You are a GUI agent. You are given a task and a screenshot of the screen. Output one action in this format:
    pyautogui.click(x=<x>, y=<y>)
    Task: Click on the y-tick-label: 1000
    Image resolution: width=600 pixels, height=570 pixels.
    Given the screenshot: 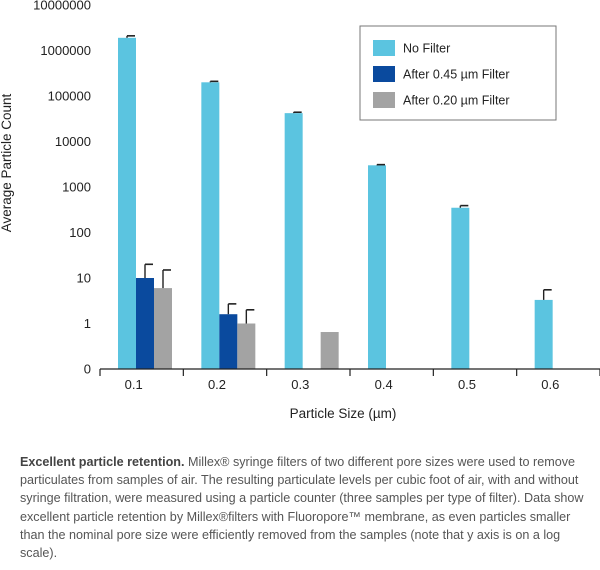 What is the action you would take?
    pyautogui.click(x=76, y=187)
    